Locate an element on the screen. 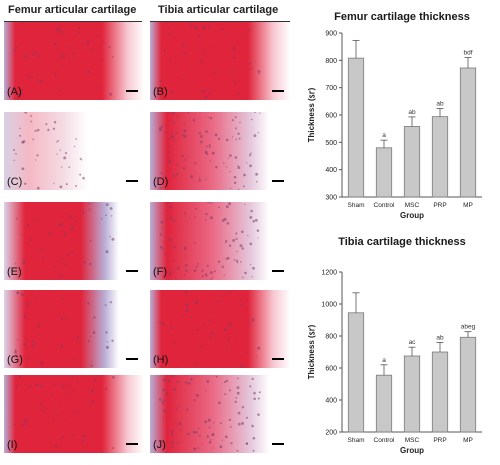 The height and width of the screenshot is (465, 500). panel-label: (C) is located at coordinates (15, 182).